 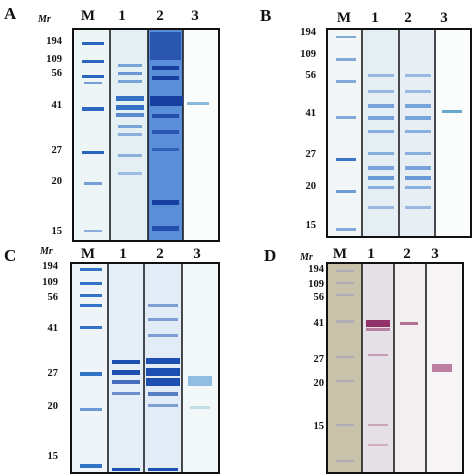 I want to click on marker-tick-d-194: 194, so click(x=316, y=269).